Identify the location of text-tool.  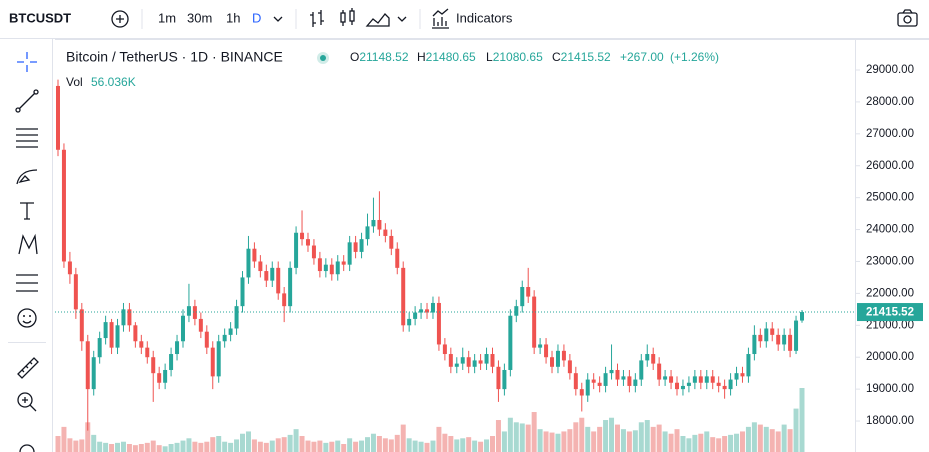
(27, 211).